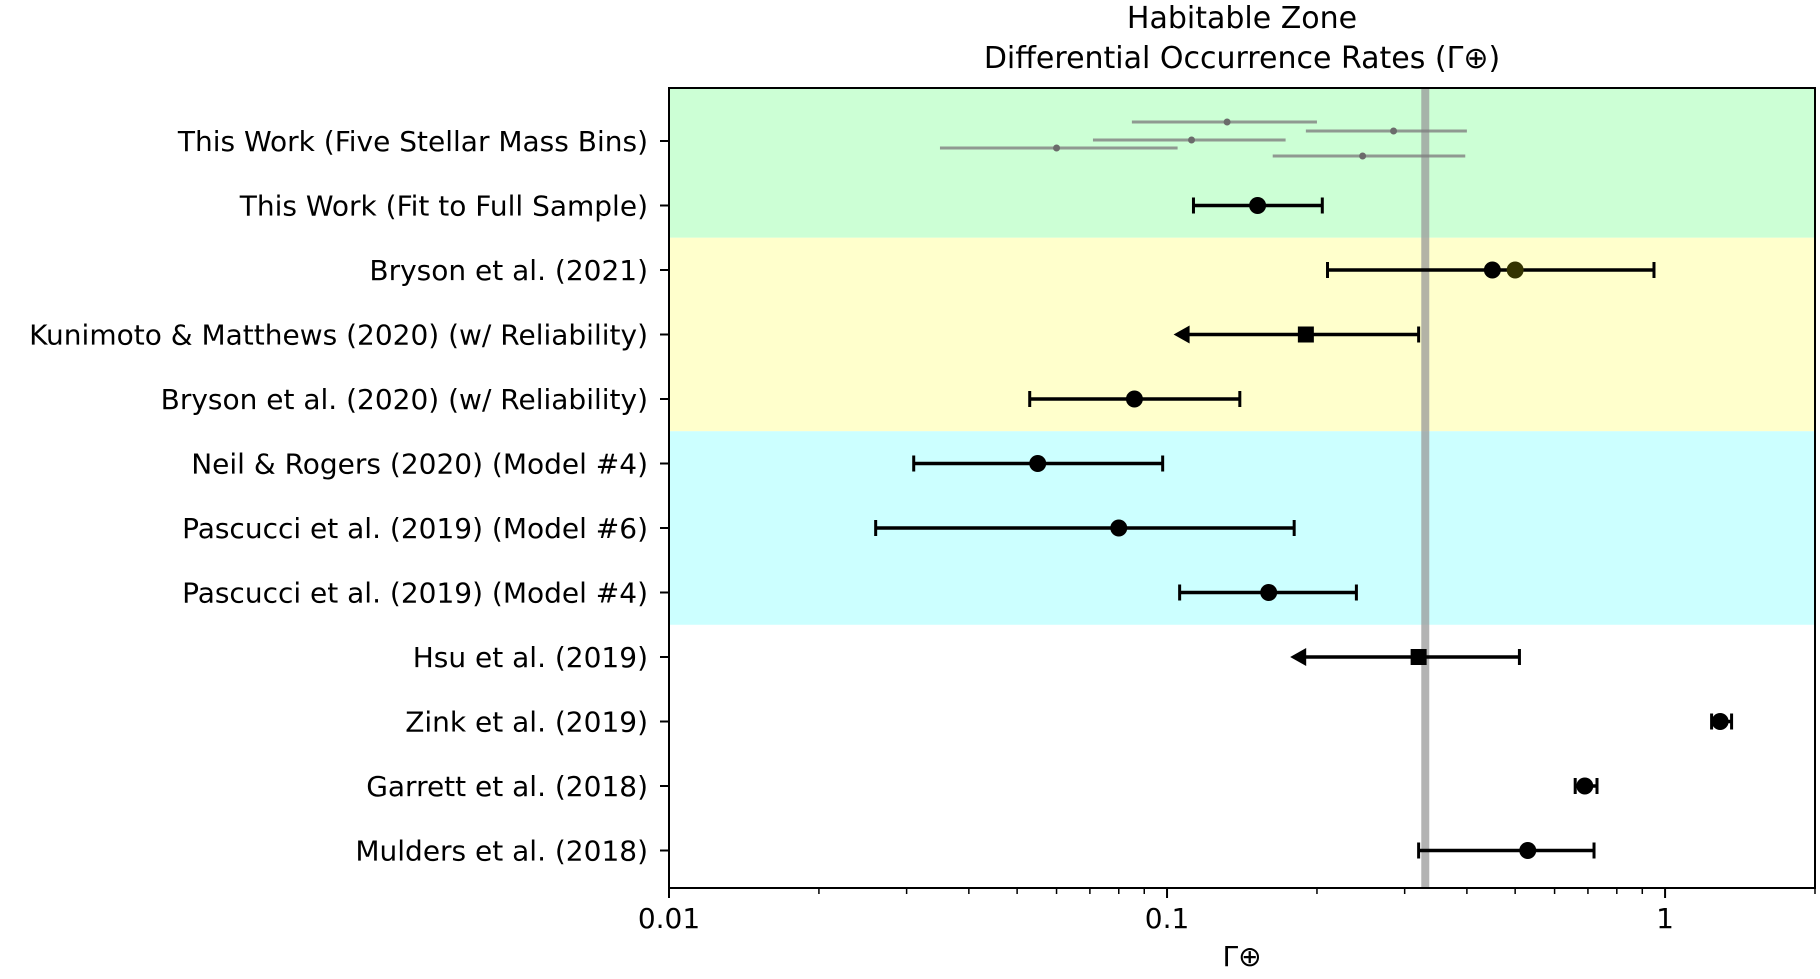 This screenshot has width=1820, height=979. I want to click on y-tick-label: Bryson et al. (2021), so click(508, 270).